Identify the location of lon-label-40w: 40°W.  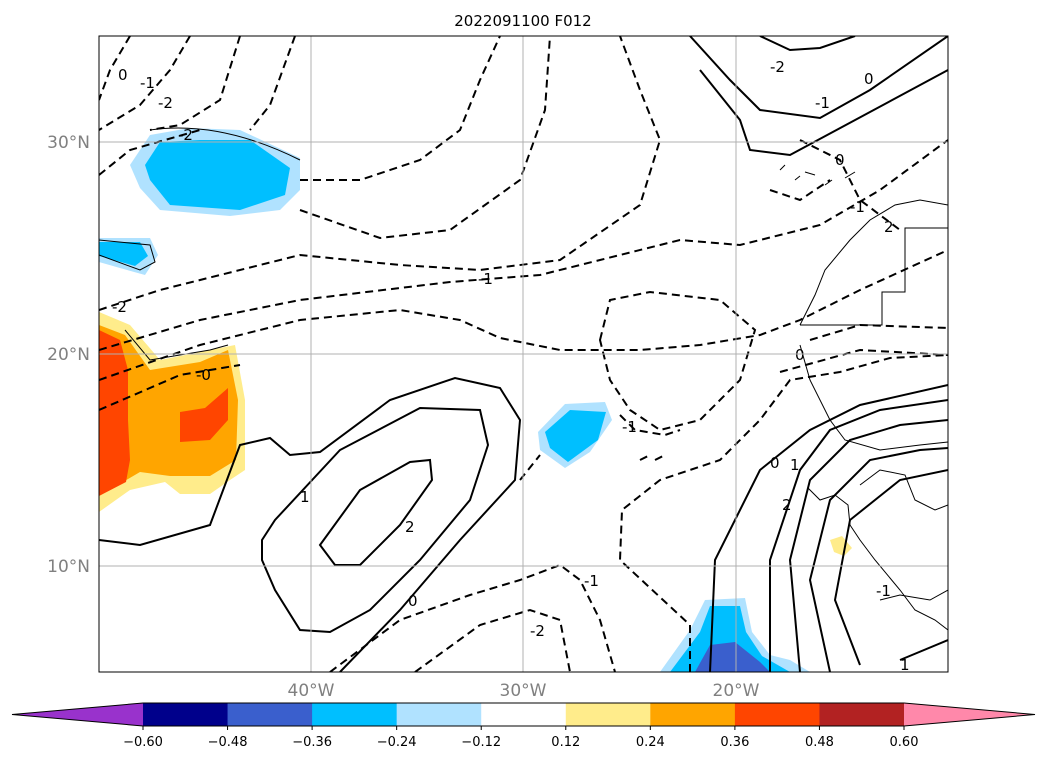
(311, 691).